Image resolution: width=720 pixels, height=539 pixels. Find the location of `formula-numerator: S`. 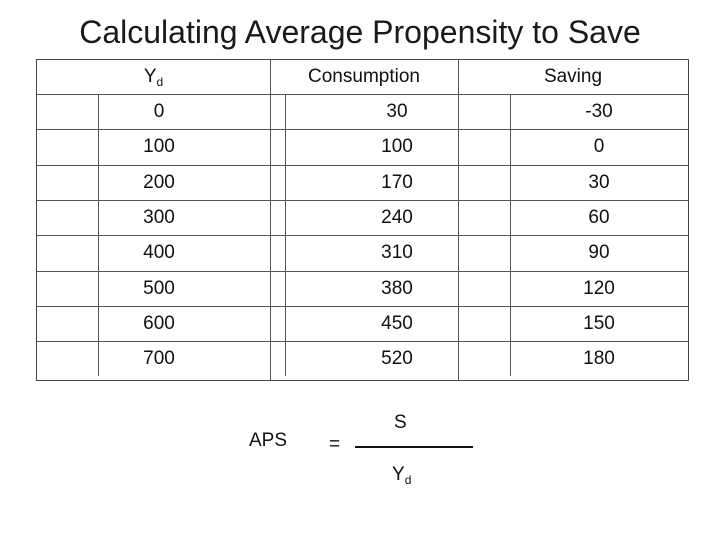

formula-numerator: S is located at coordinates (400, 422).